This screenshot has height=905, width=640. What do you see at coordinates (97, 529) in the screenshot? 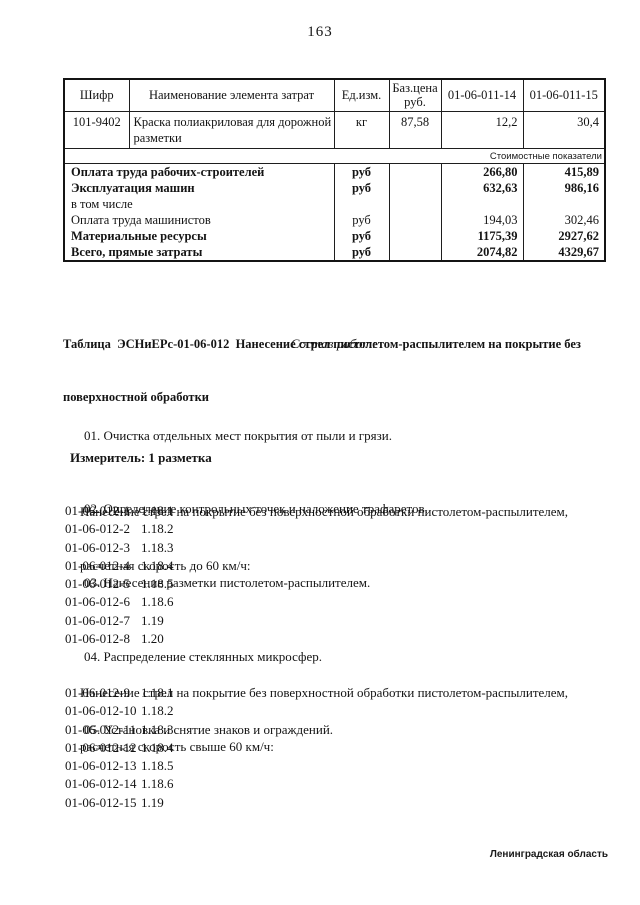
I see `norm-code: 01-06-012-2` at bounding box center [97, 529].